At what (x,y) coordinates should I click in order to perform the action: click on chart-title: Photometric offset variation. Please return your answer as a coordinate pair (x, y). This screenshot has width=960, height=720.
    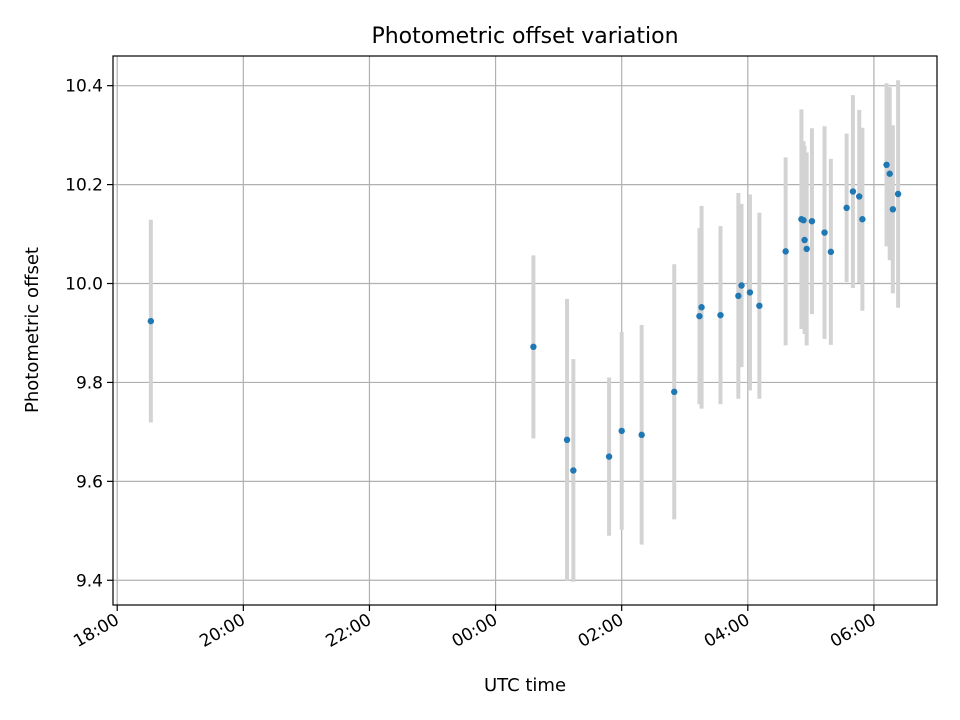
    Looking at the image, I should click on (524, 36).